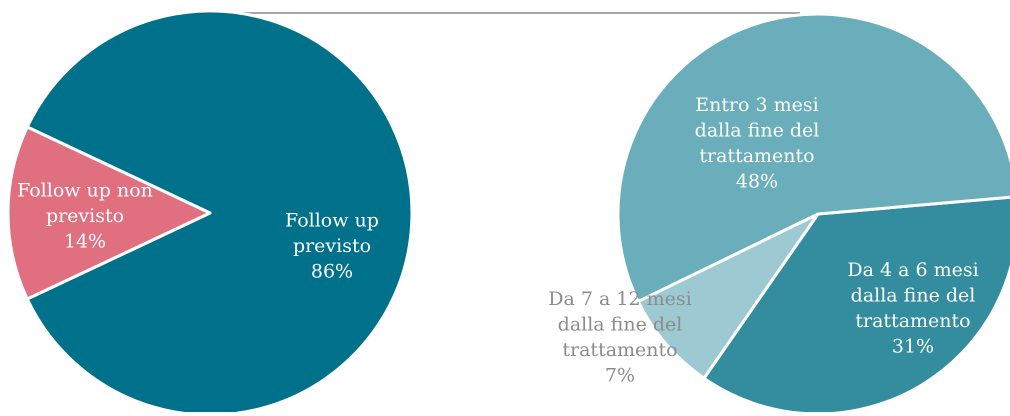 Image resolution: width=1010 pixels, height=416 pixels. Describe the element at coordinates (85, 242) in the screenshot. I see `slice-percent: 14%` at that location.